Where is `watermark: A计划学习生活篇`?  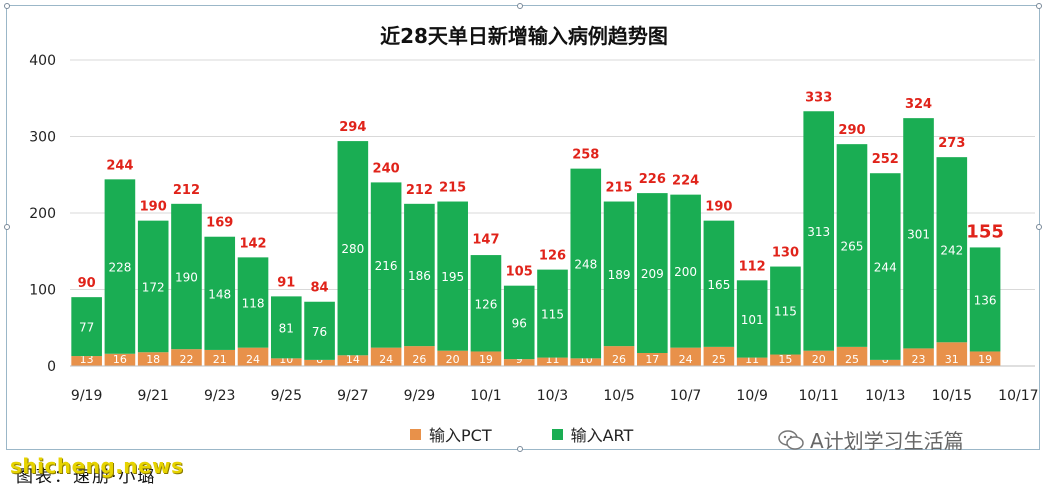
watermark: A计划学习生活篇 is located at coordinates (871, 439).